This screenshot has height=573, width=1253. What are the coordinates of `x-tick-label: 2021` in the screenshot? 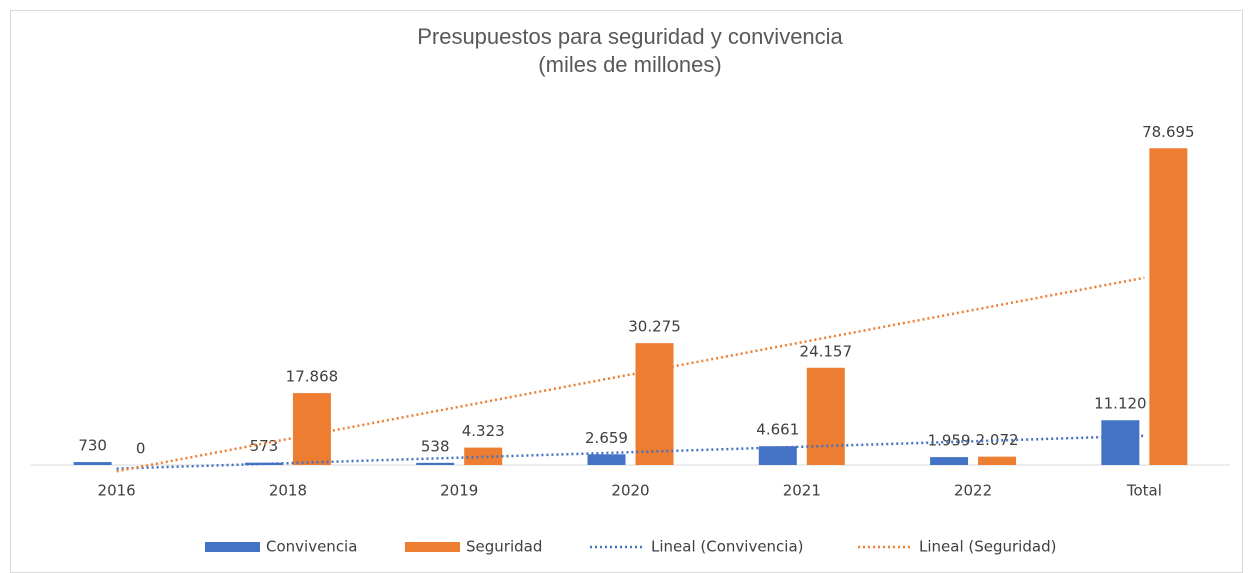 It's located at (802, 491).